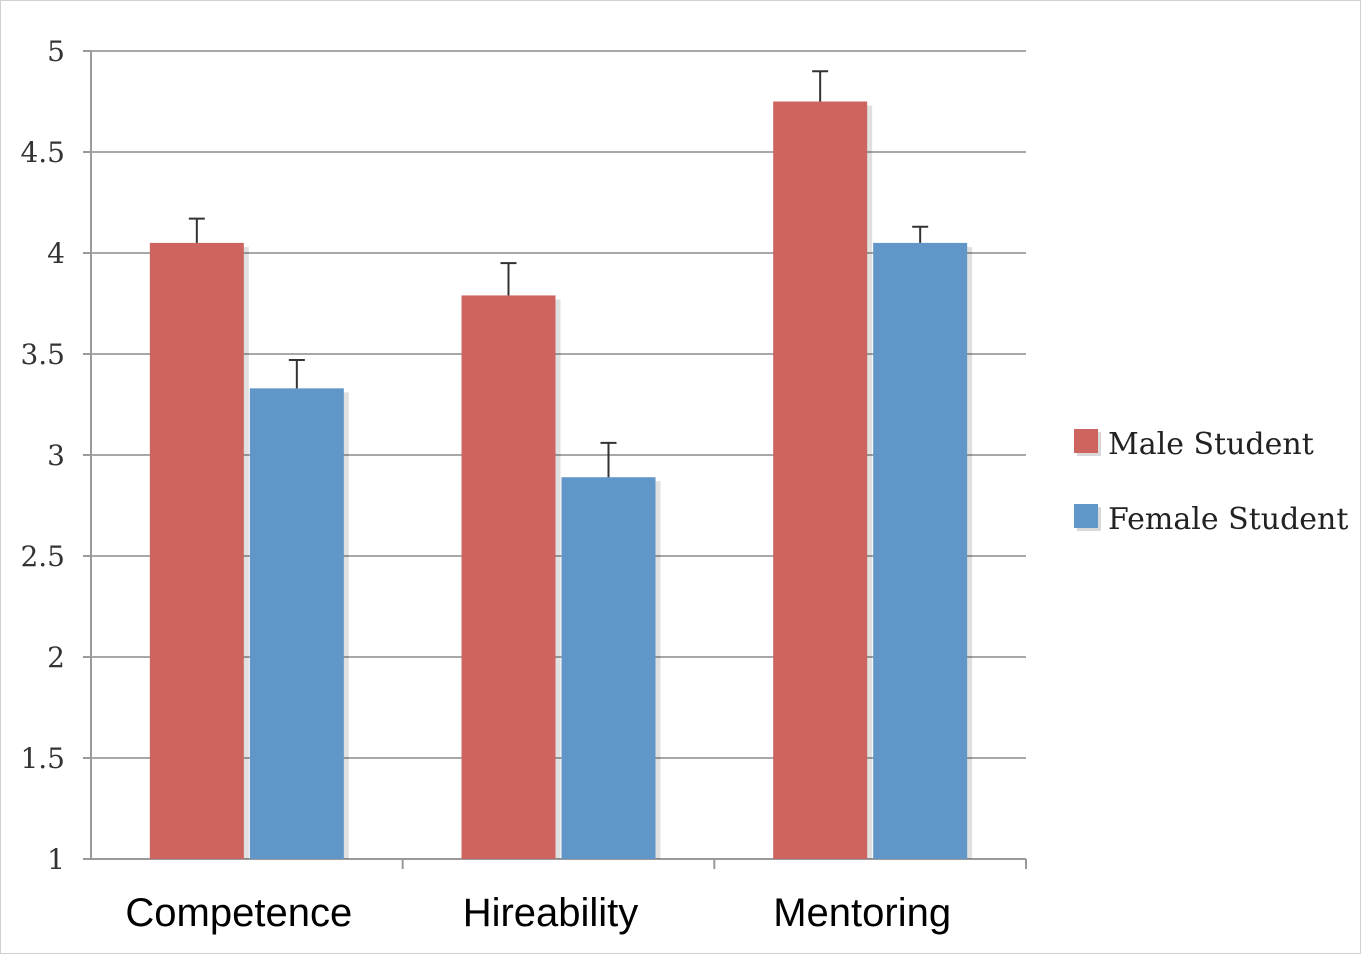  I want to click on y-tick-label: 3.5, so click(42, 354).